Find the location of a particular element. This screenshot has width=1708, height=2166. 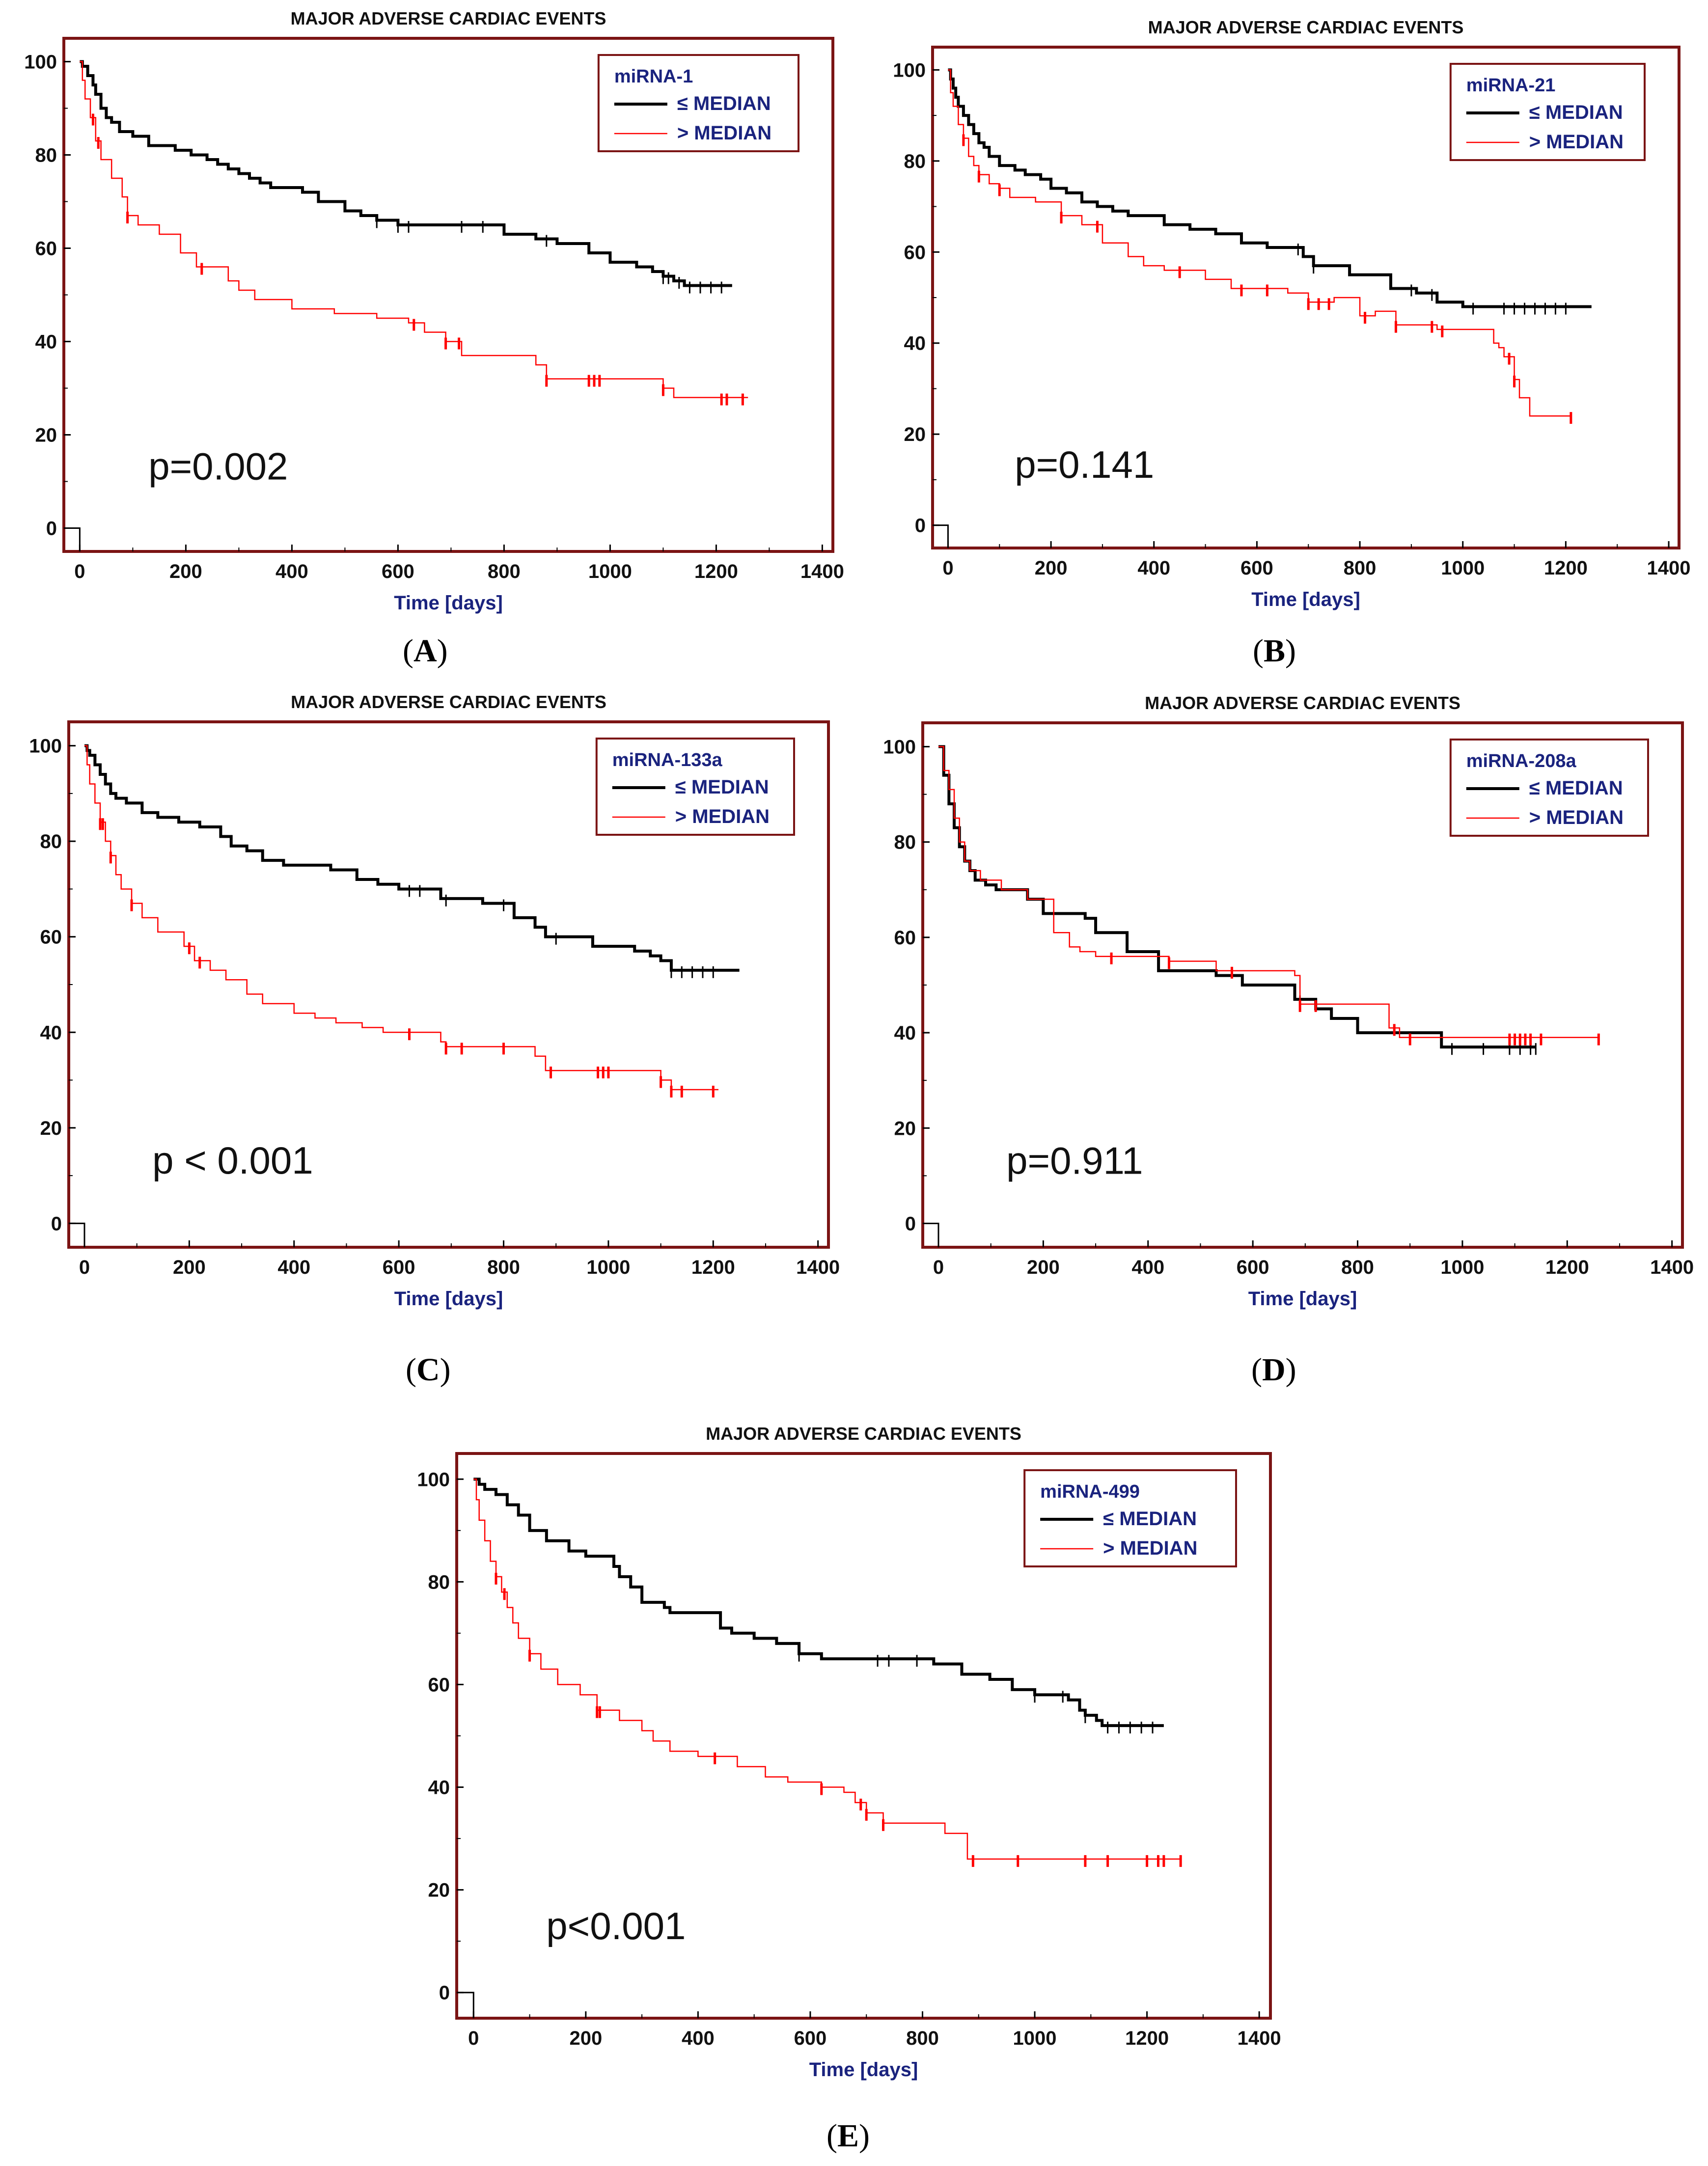

panel-label-c: (C) is located at coordinates (428, 1370).